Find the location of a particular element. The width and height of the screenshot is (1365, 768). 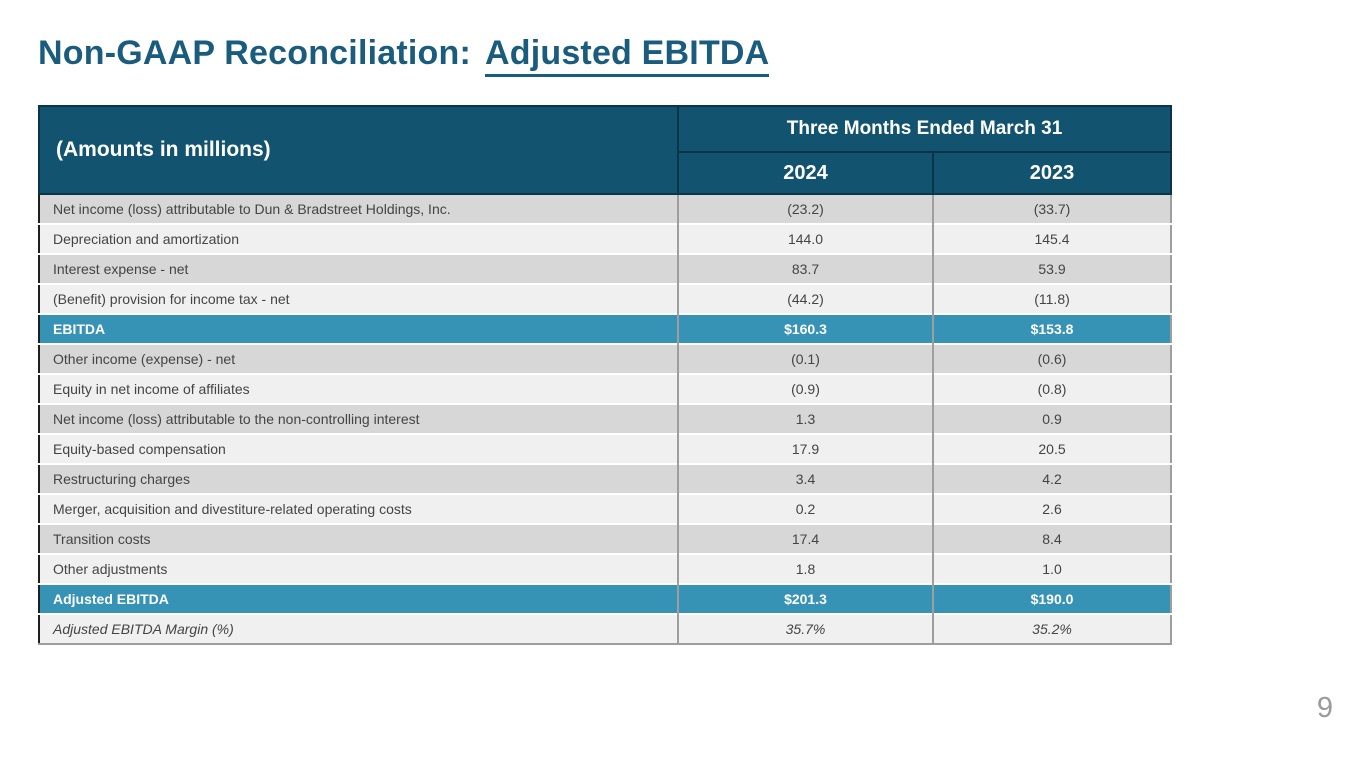

row-value-2023: 35.2% is located at coordinates (1051, 628).